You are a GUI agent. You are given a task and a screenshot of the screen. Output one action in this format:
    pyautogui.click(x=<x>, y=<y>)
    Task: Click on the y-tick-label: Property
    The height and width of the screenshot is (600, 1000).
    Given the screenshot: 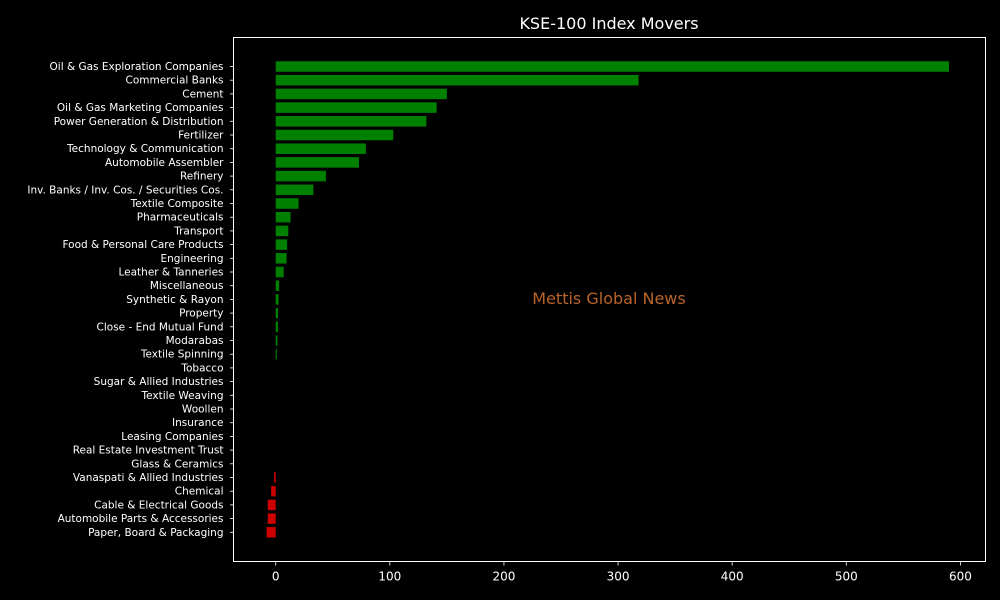 What is the action you would take?
    pyautogui.click(x=201, y=314)
    